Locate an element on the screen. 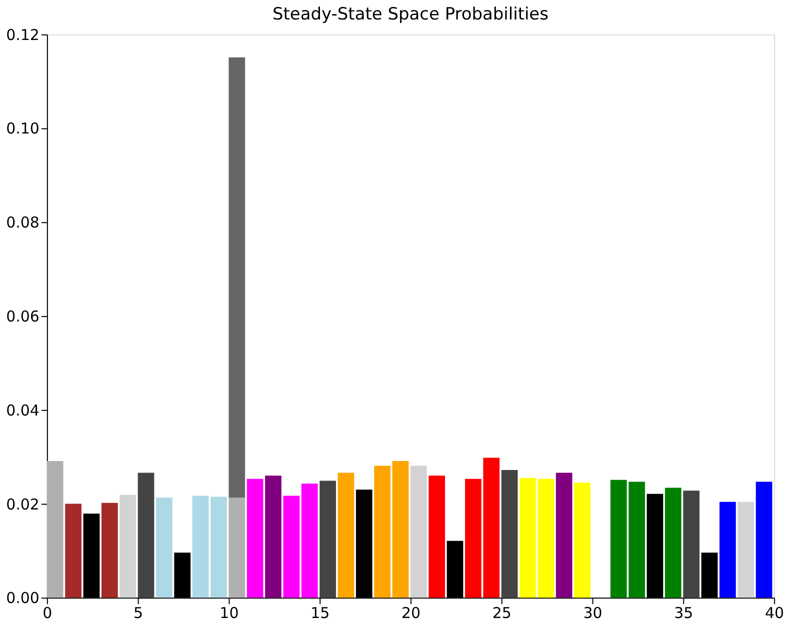  x-tick-label: 0 is located at coordinates (47, 613).